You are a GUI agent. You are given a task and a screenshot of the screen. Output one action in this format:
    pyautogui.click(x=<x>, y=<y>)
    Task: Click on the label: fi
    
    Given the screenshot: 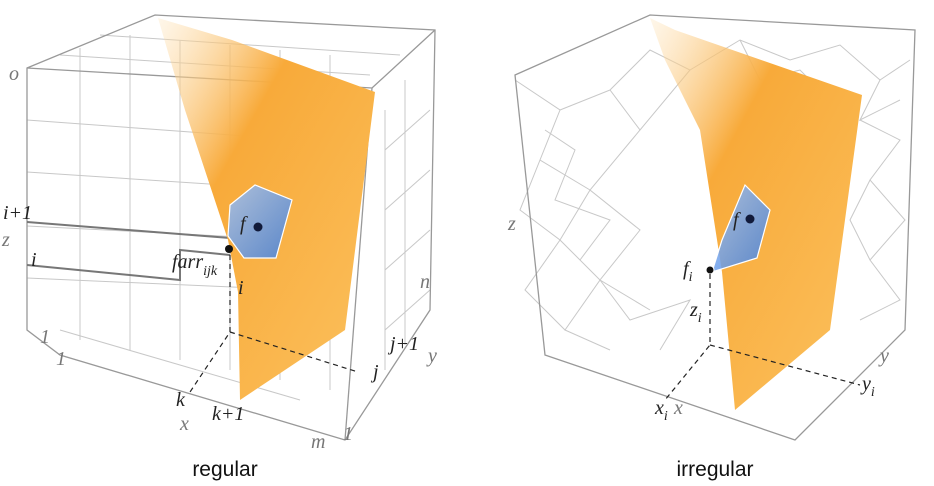 What is the action you would take?
    pyautogui.click(x=688, y=271)
    